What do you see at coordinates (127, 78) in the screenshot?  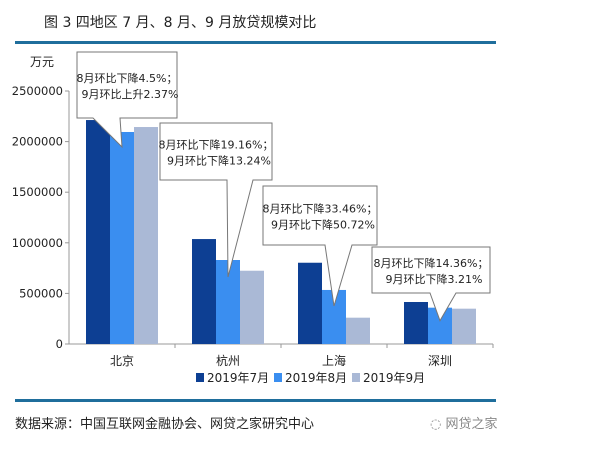 I see `callout-line-1: 8月环比下降4.5%；` at bounding box center [127, 78].